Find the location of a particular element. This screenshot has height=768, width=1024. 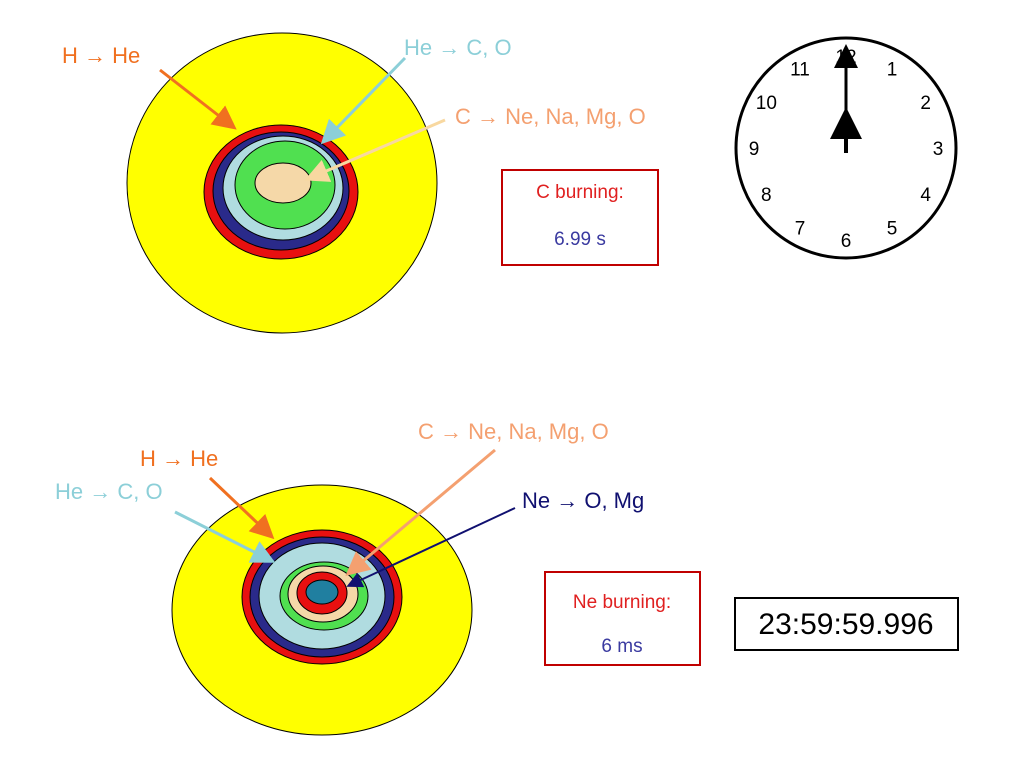

clock-numeral: 8 is located at coordinates (766, 195).